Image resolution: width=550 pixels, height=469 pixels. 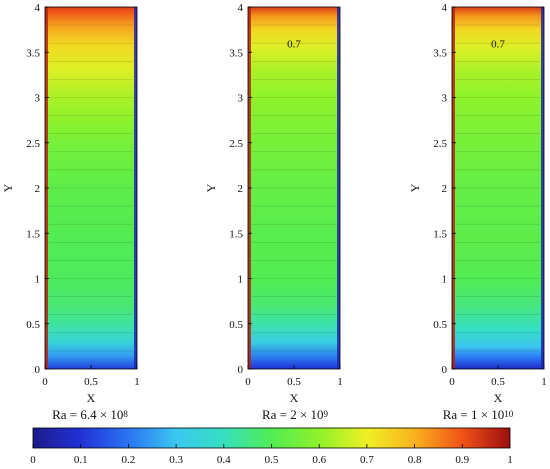 I want to click on caption-exponent: 9, so click(x=326, y=414).